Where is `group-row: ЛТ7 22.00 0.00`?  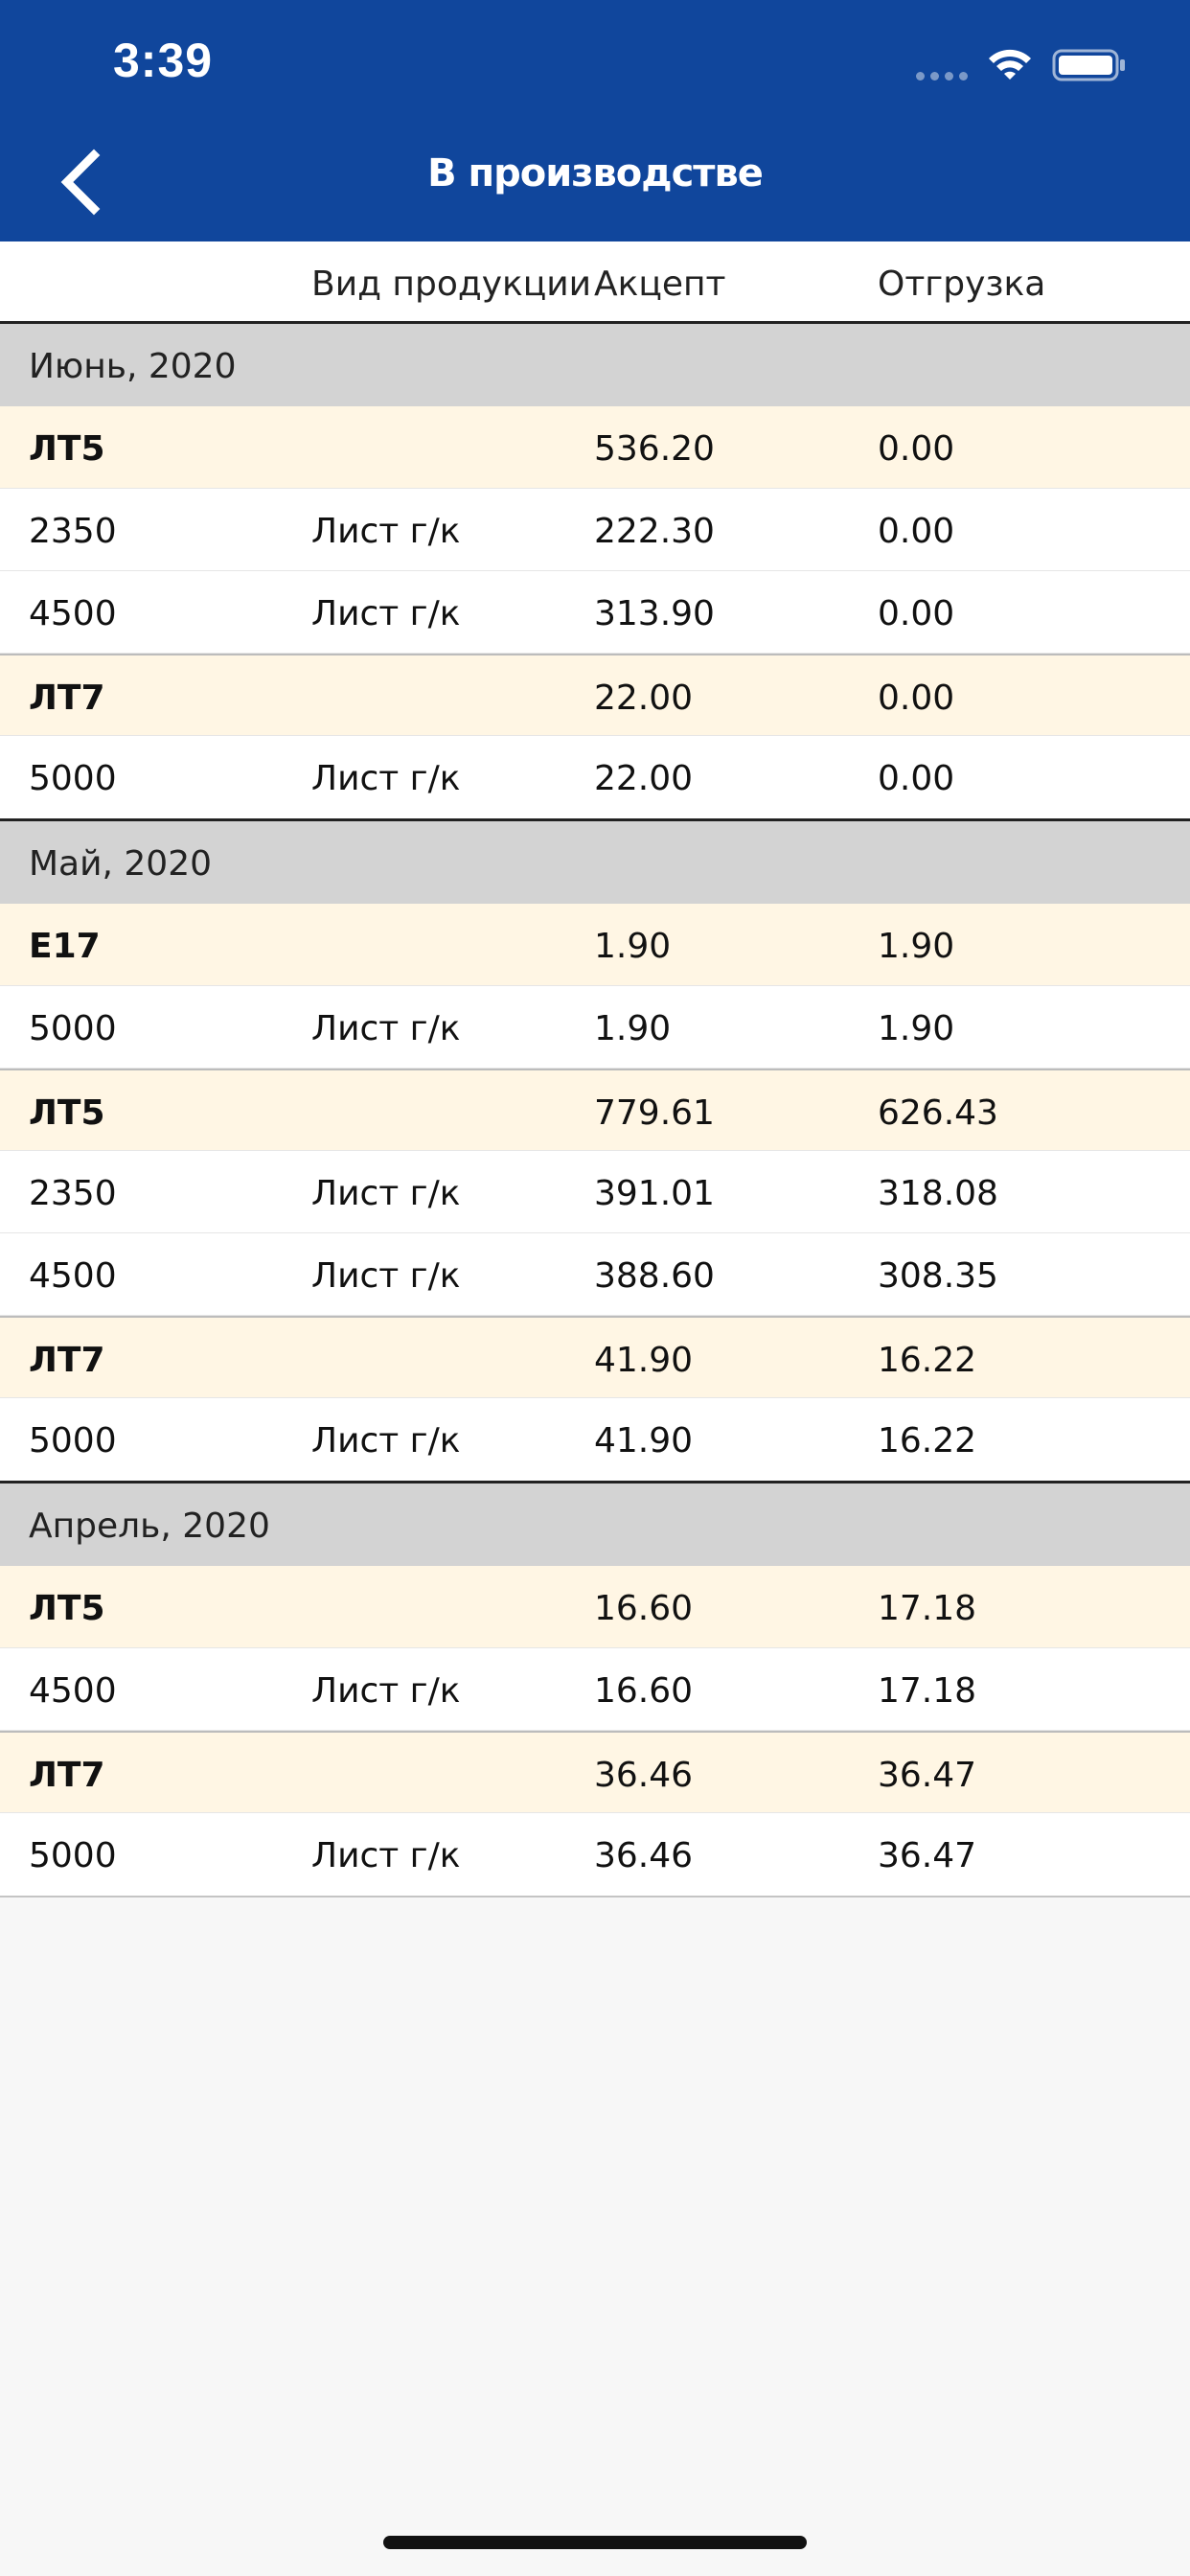 group-row: ЛТ7 22.00 0.00 is located at coordinates (595, 695).